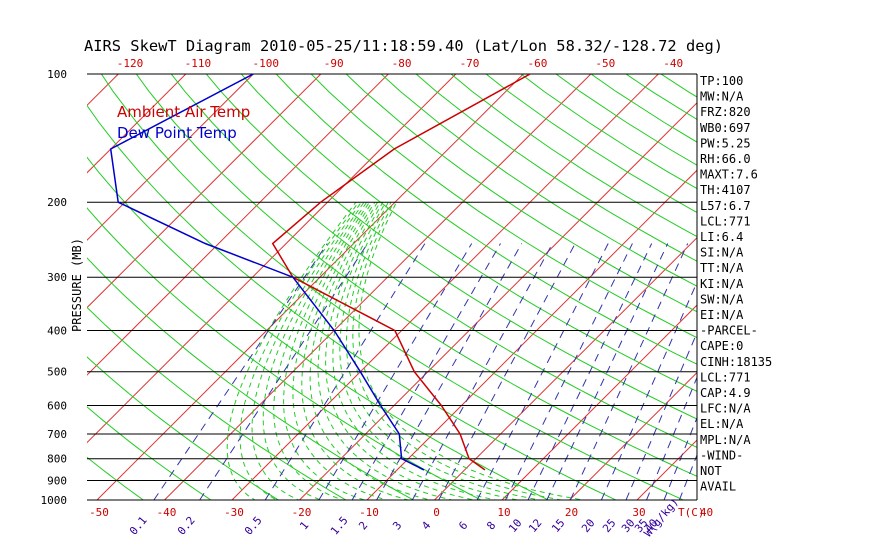  Describe the element at coordinates (198, 63) in the screenshot. I see `top-temp-tick-label: -110` at that location.